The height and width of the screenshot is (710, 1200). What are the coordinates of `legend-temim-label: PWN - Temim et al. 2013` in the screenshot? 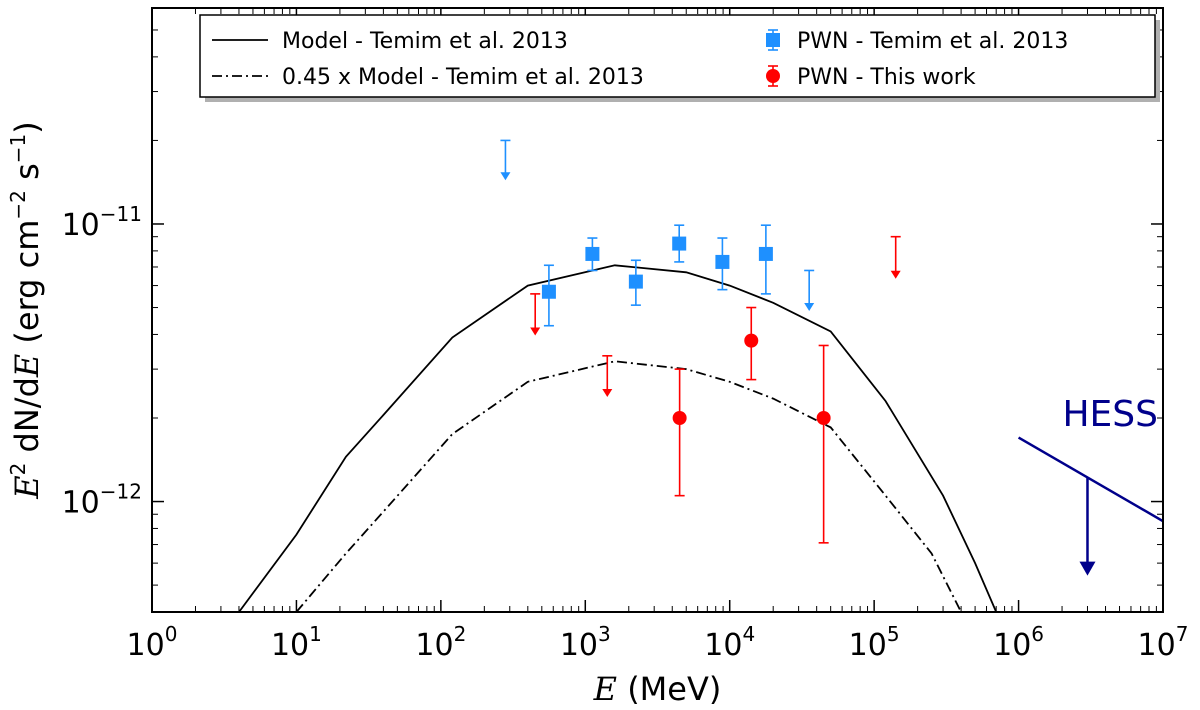 It's located at (932, 41).